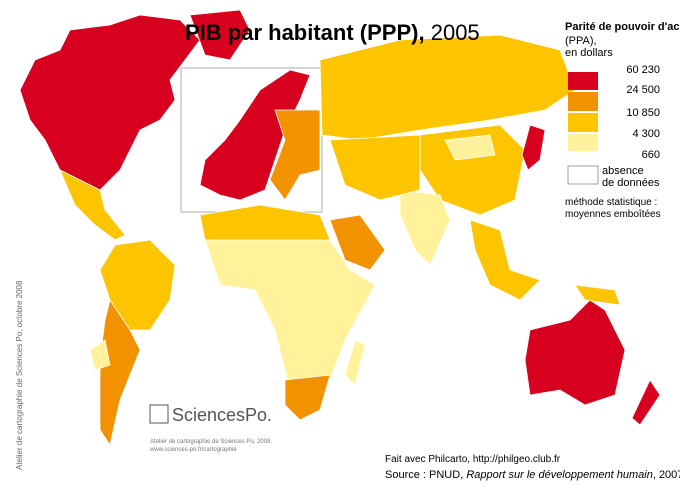  What do you see at coordinates (651, 155) in the screenshot?
I see `legend-break: 660` at bounding box center [651, 155].